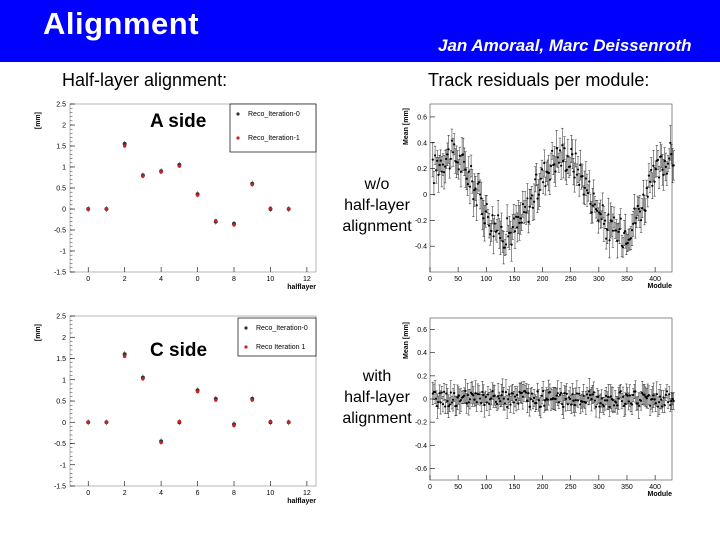 The image size is (720, 540). What do you see at coordinates (271, 493) in the screenshot?
I see `x-tick-label: 10` at bounding box center [271, 493].